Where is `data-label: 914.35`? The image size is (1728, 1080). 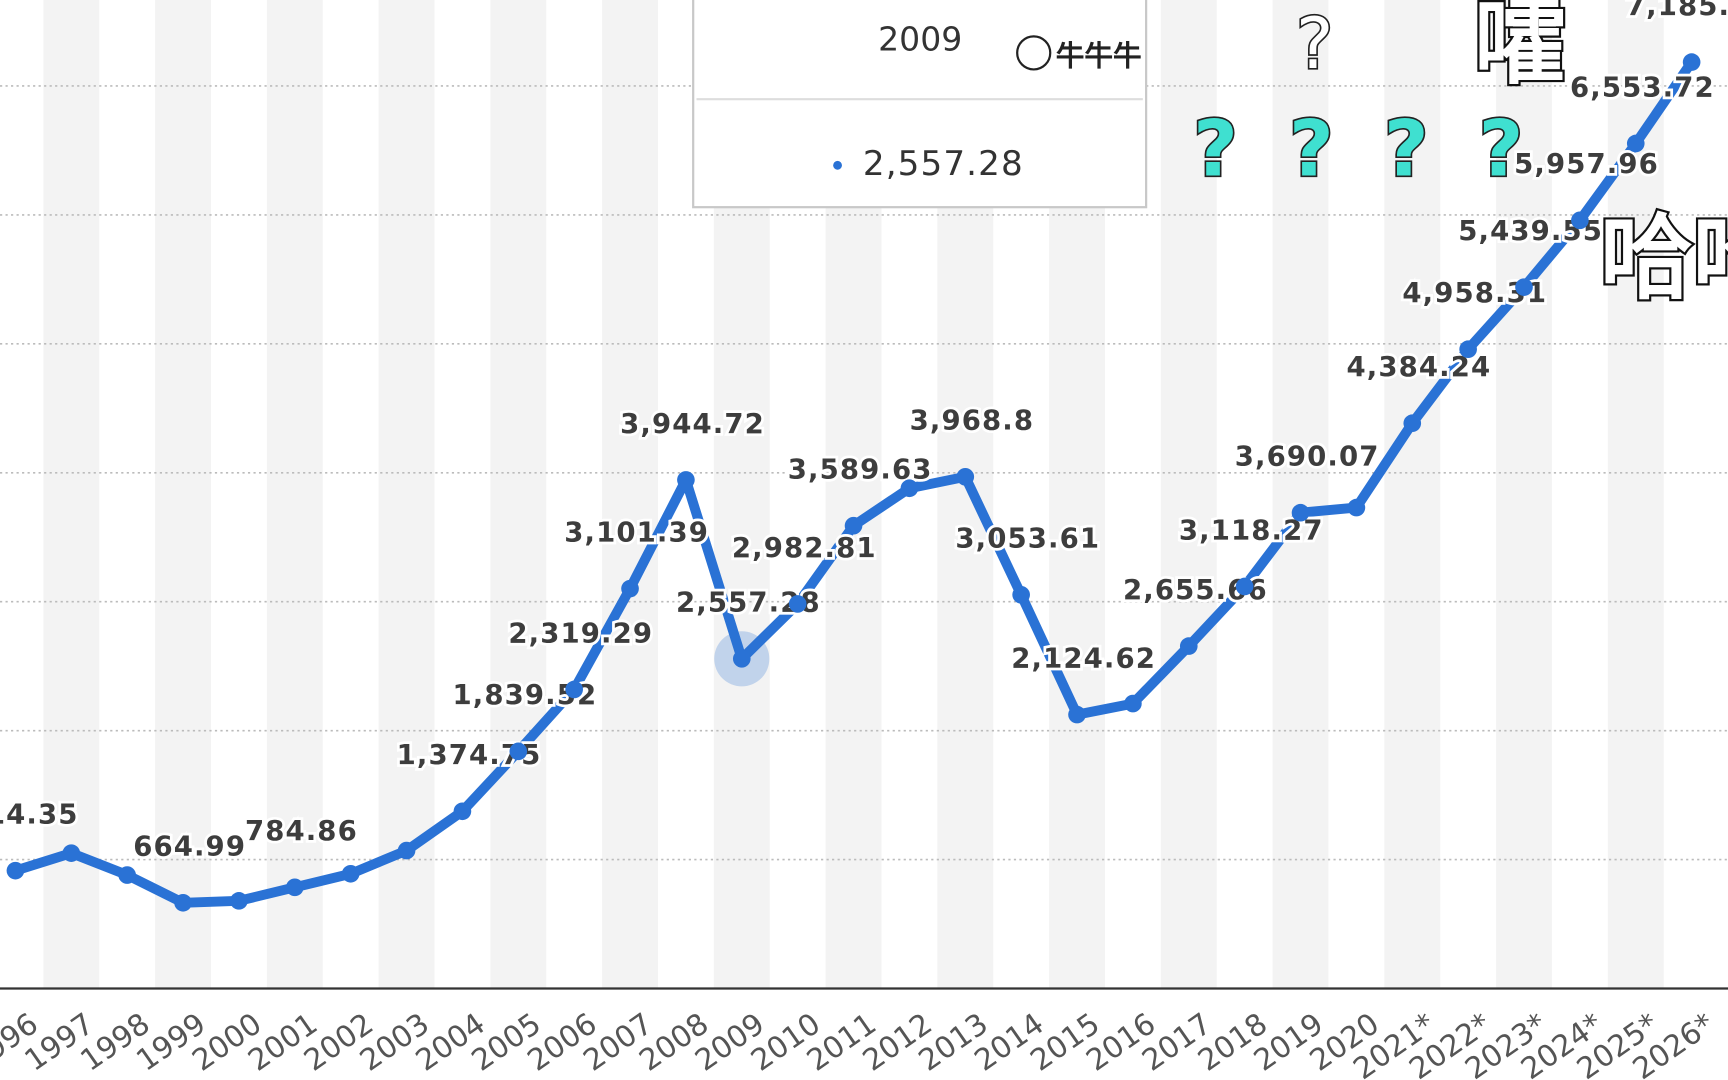 data-label: 914.35 is located at coordinates (39, 815).